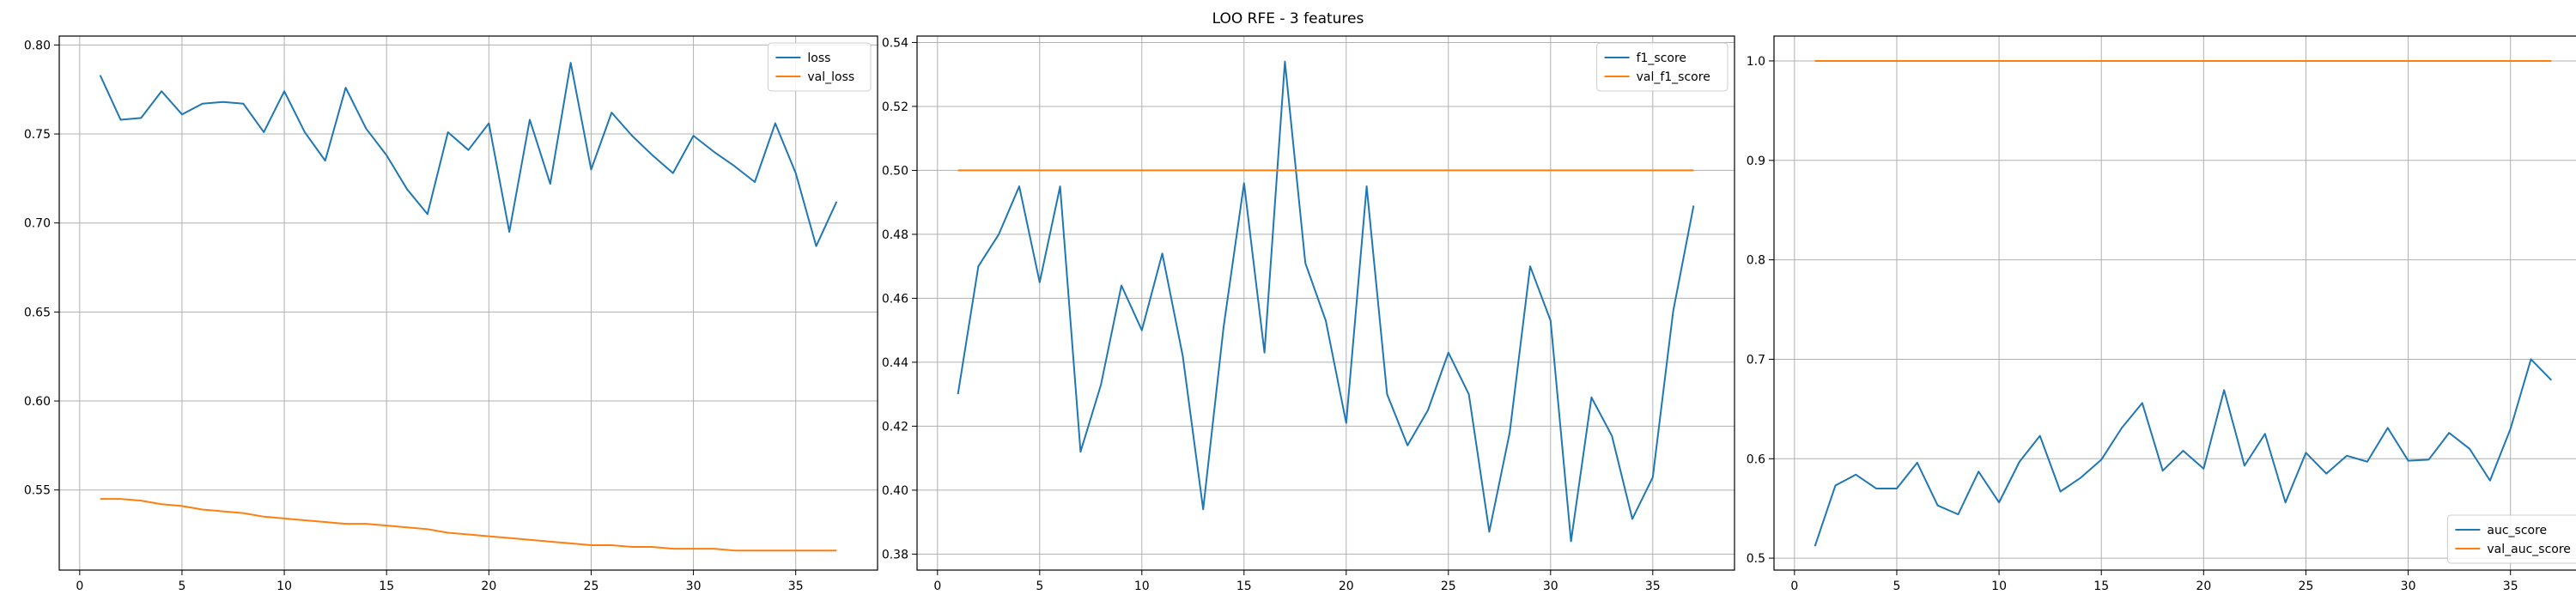  What do you see at coordinates (37, 491) in the screenshot?
I see `y-tick-label: 0.55` at bounding box center [37, 491].